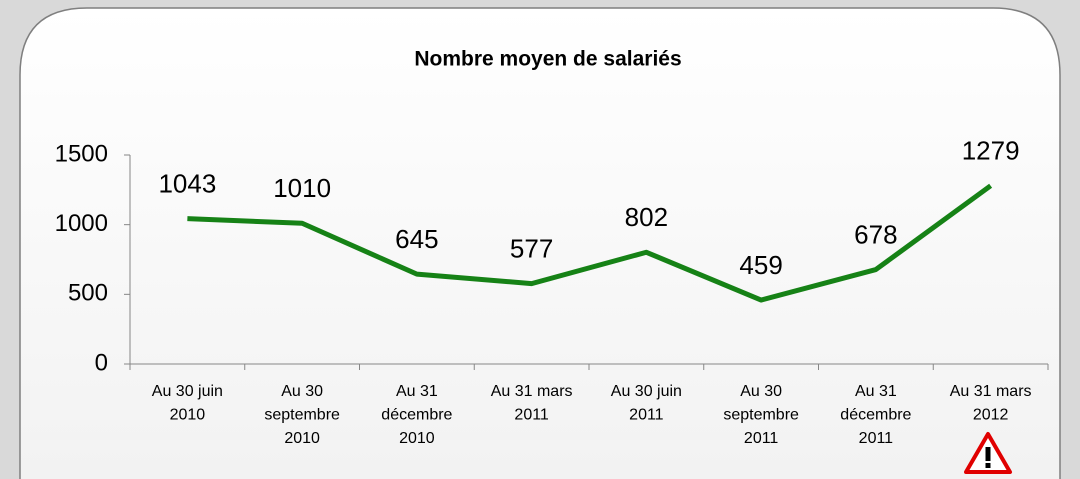  I want to click on chart-title: Nombre moyen de salariés, so click(547, 59).